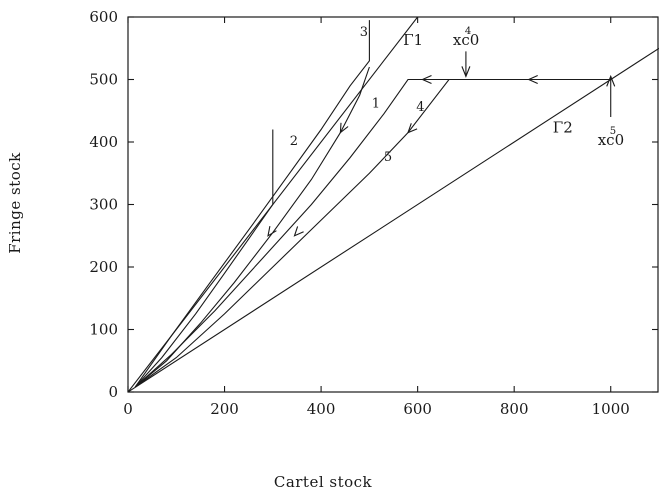 The height and width of the screenshot is (496, 659). I want to click on trajectory-line, so click(204, 258).